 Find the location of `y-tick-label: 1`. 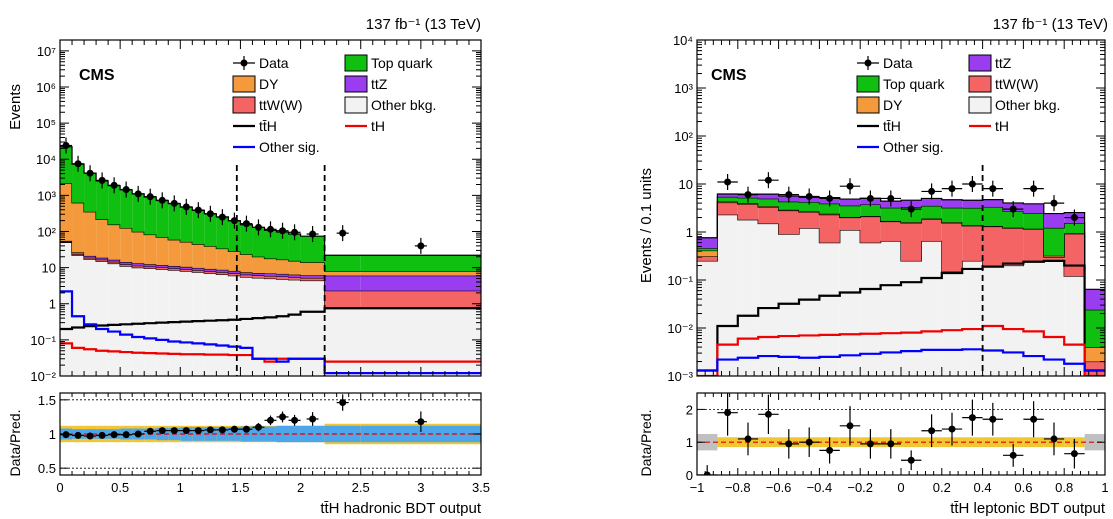

y-tick-label: 1 is located at coordinates (689, 232).